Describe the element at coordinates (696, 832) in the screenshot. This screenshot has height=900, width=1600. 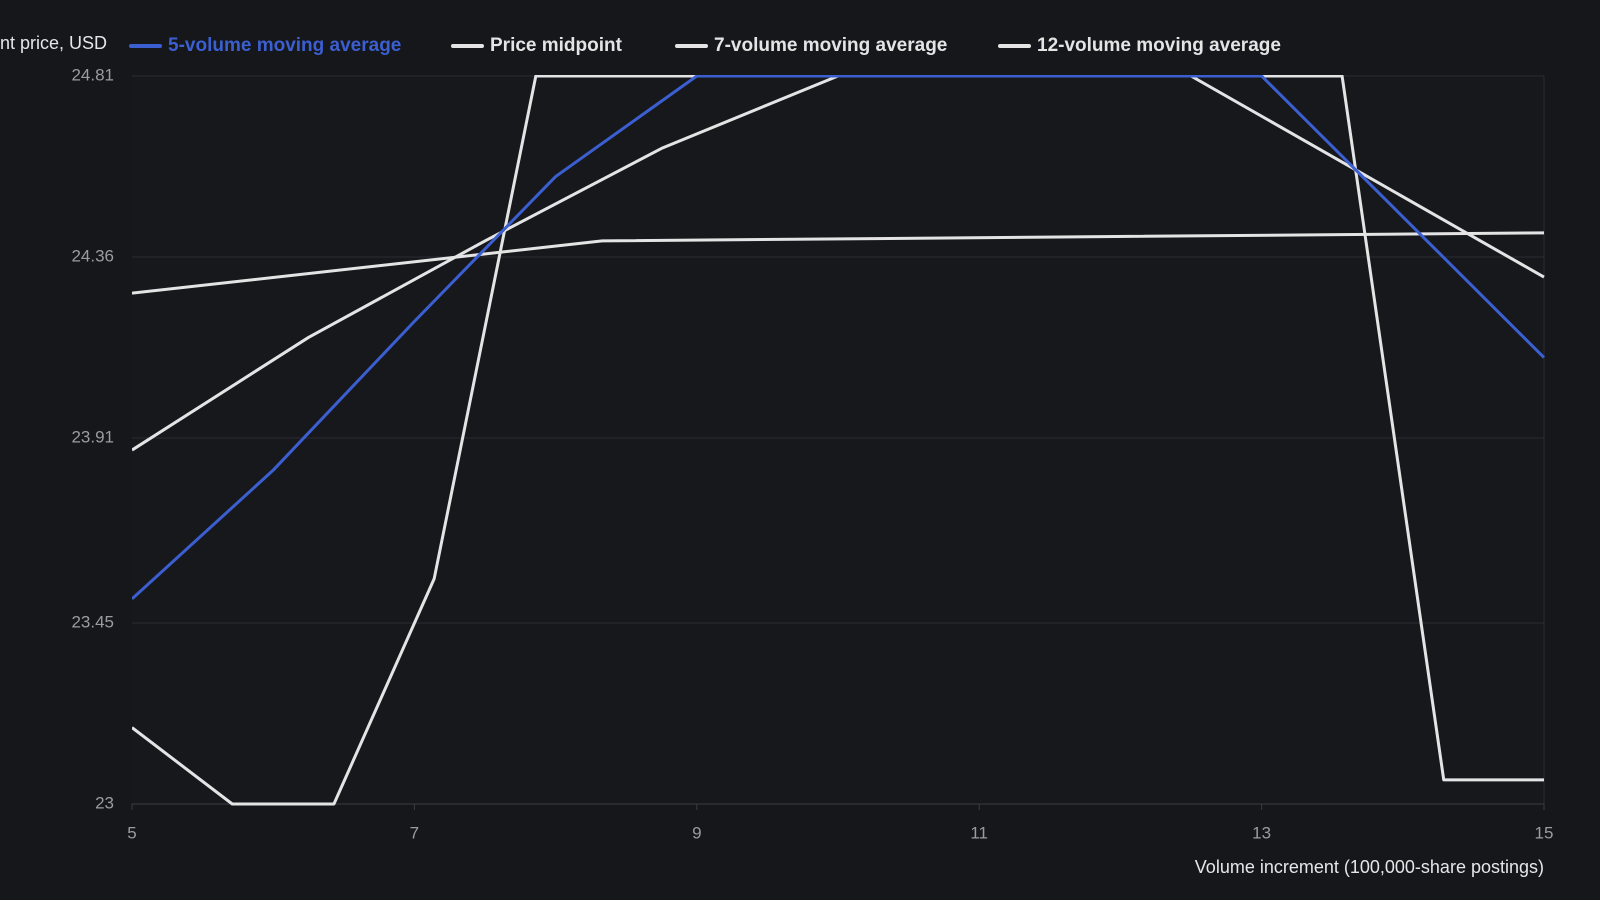
I see `x-tick-label: 9` at that location.